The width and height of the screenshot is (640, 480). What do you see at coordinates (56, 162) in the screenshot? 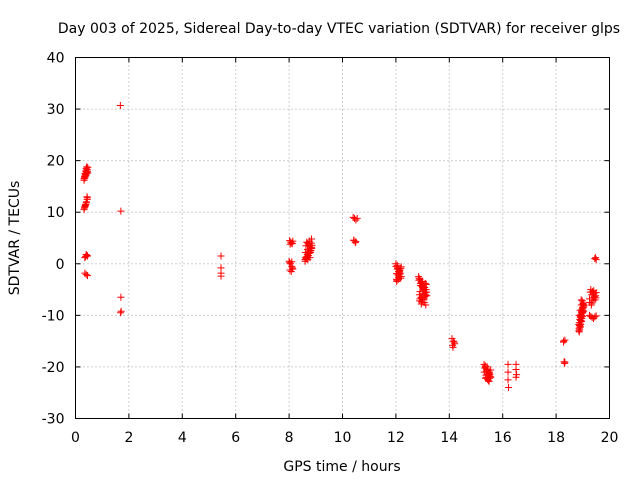
I see `y-tick-label: 20` at bounding box center [56, 162].